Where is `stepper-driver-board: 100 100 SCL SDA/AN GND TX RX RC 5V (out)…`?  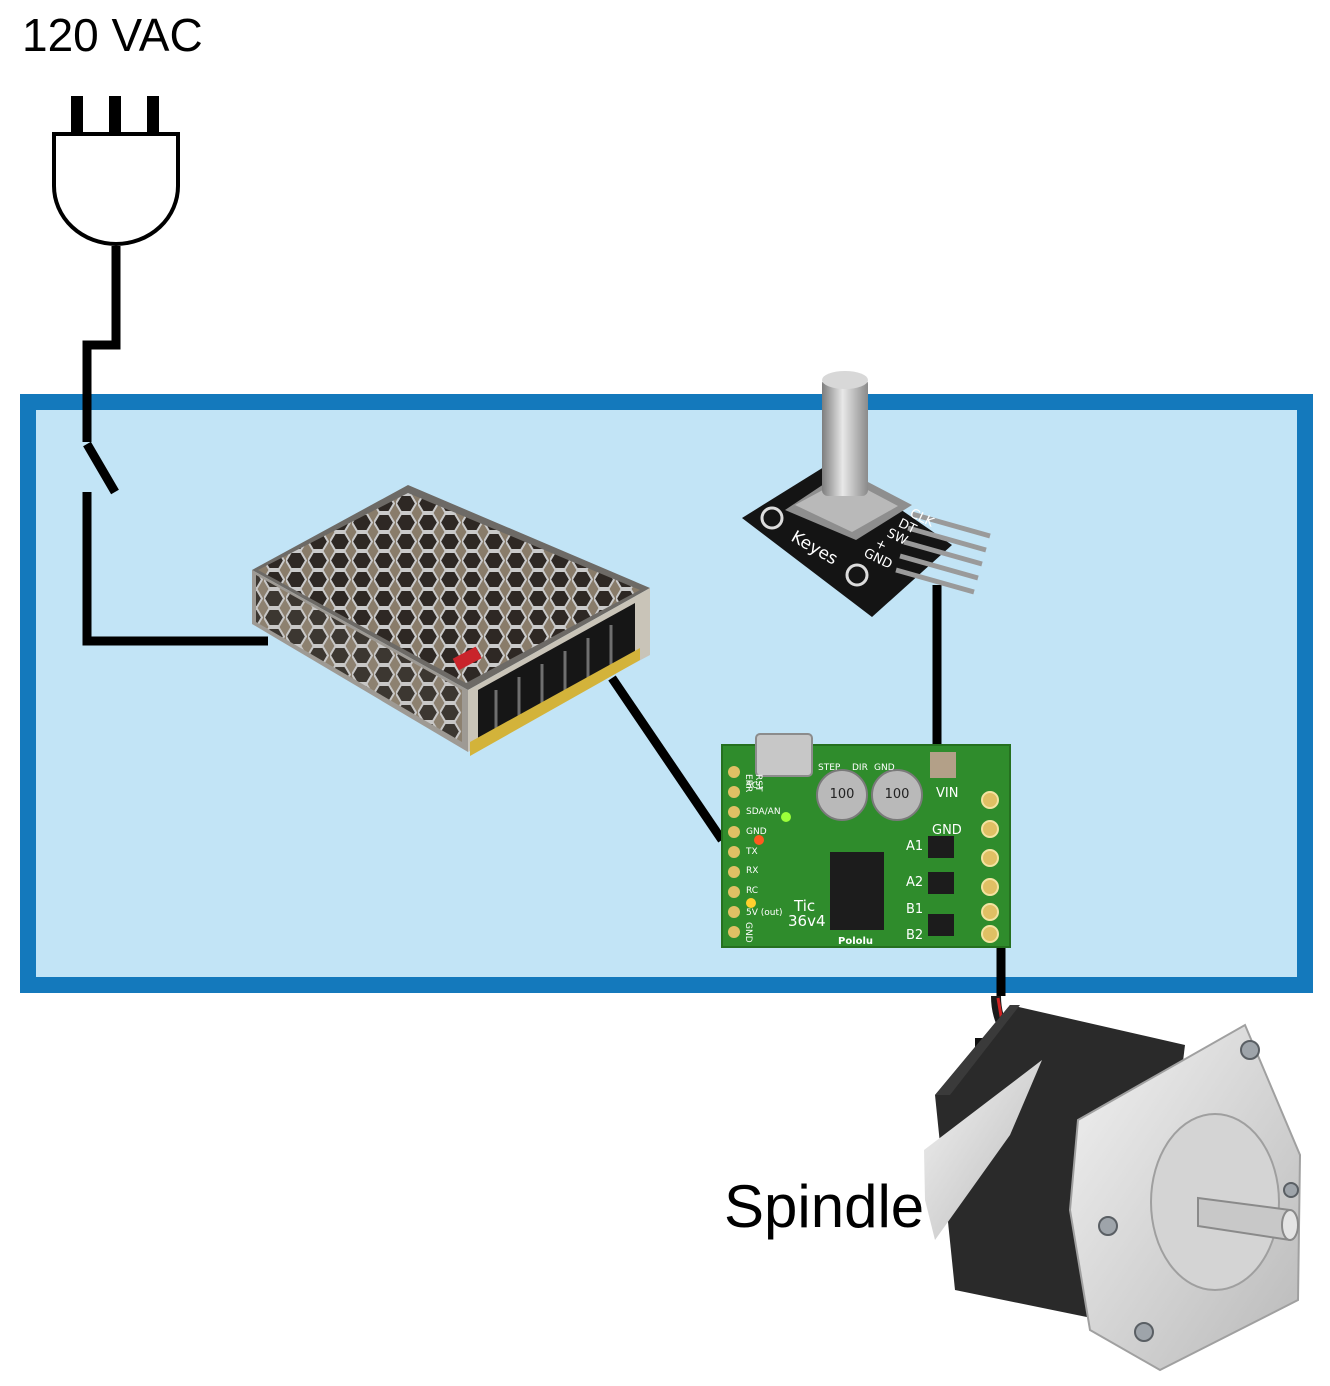 stepper-driver-board: 100 100 SCL SDA/AN GND TX RX RC 5V (out)… is located at coordinates (866, 840).